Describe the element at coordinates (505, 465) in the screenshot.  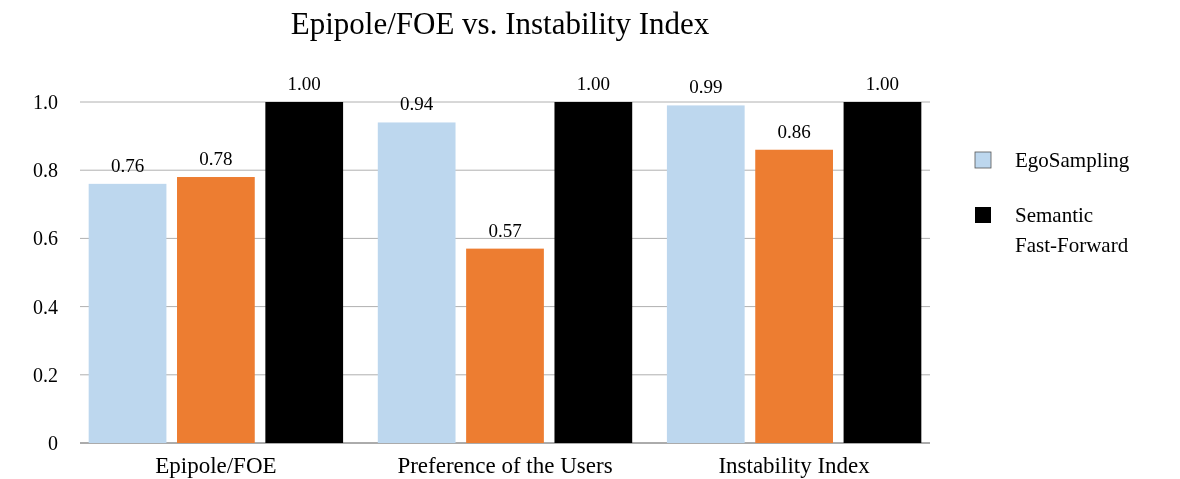
I see `x-tick-label: Preference of the Users` at that location.